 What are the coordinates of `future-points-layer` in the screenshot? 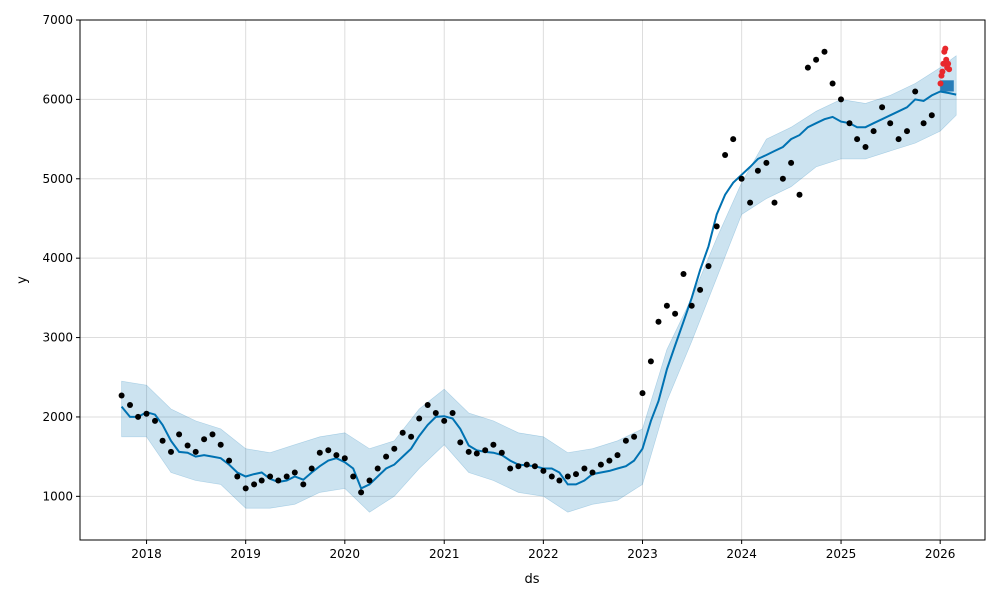 It's located at (945, 66).